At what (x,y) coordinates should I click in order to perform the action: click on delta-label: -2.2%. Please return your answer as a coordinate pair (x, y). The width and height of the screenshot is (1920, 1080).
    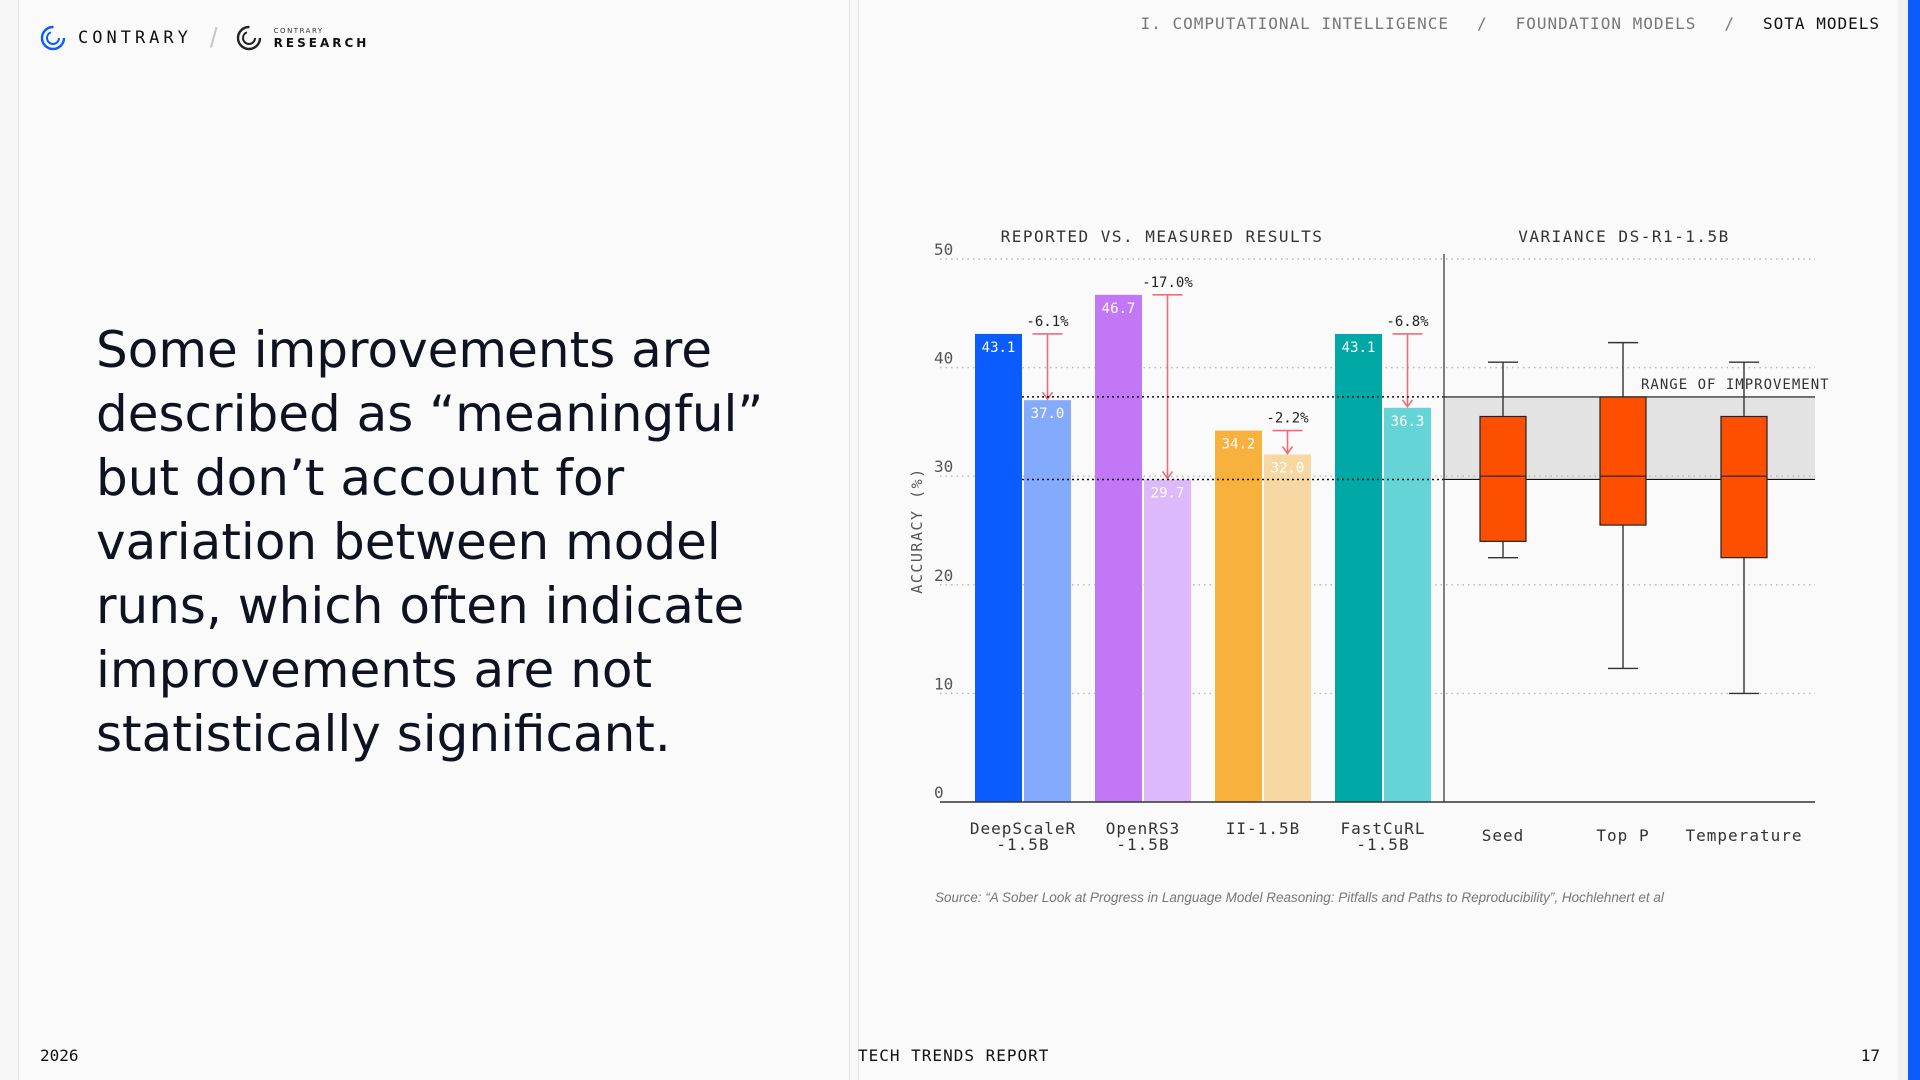
    Looking at the image, I should click on (1287, 419).